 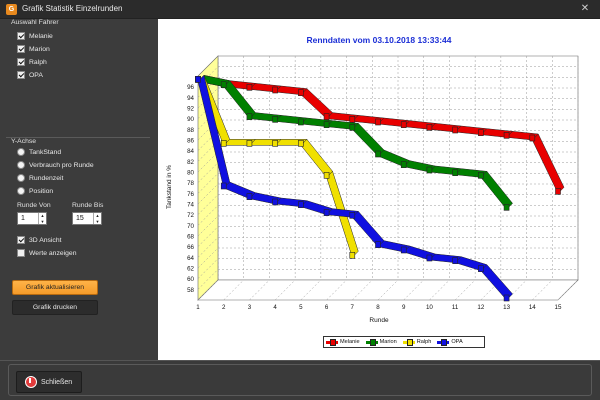 What do you see at coordinates (190, 183) in the screenshot?
I see `y-tick-label: 78` at bounding box center [190, 183].